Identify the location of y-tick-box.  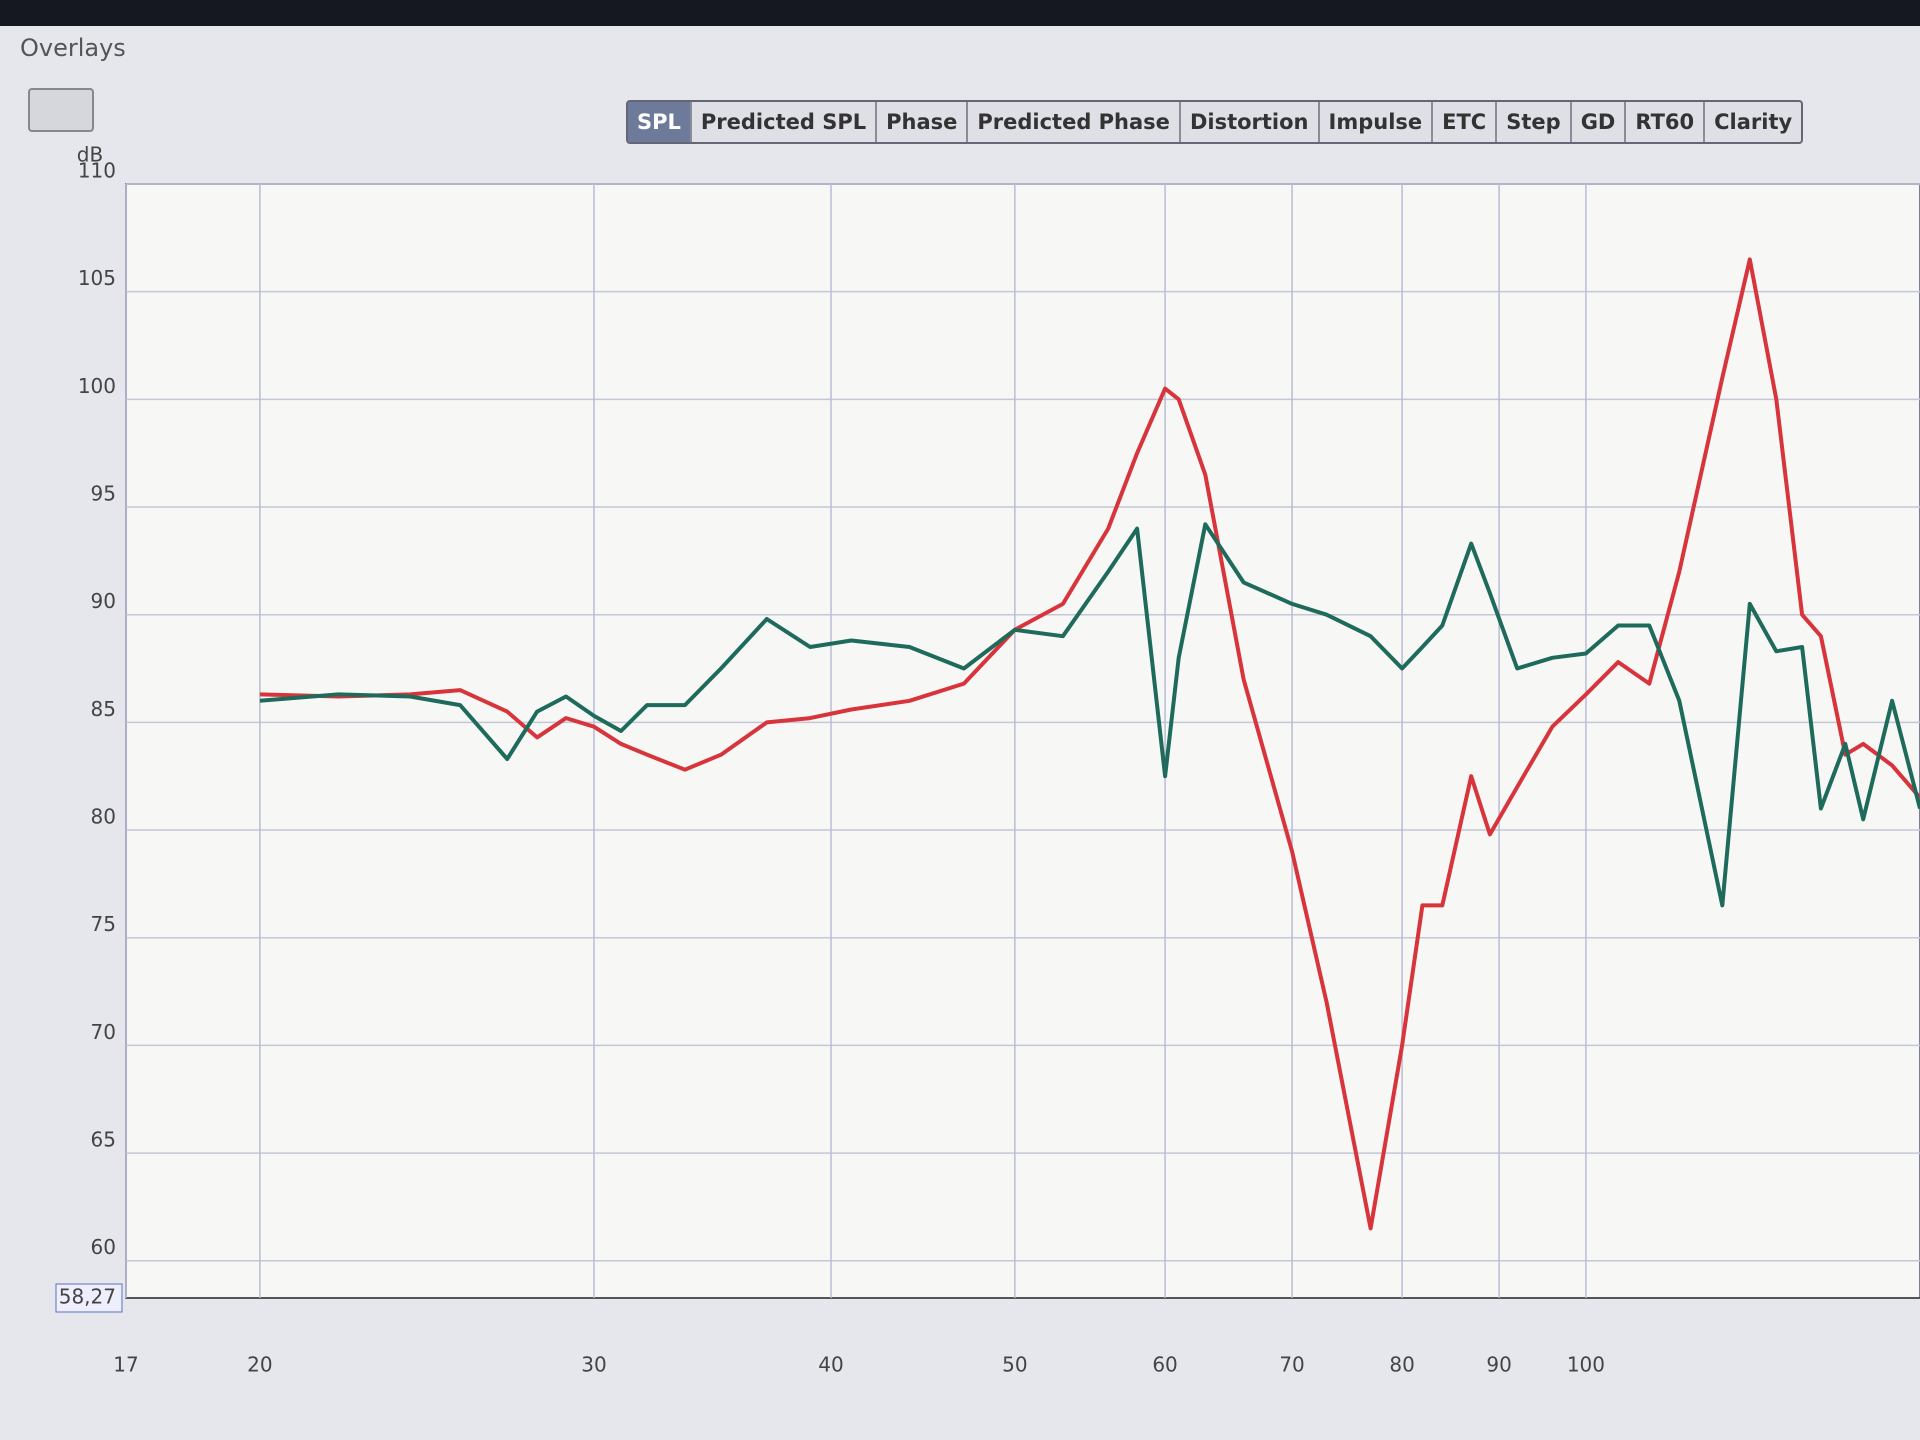
(89, 1298).